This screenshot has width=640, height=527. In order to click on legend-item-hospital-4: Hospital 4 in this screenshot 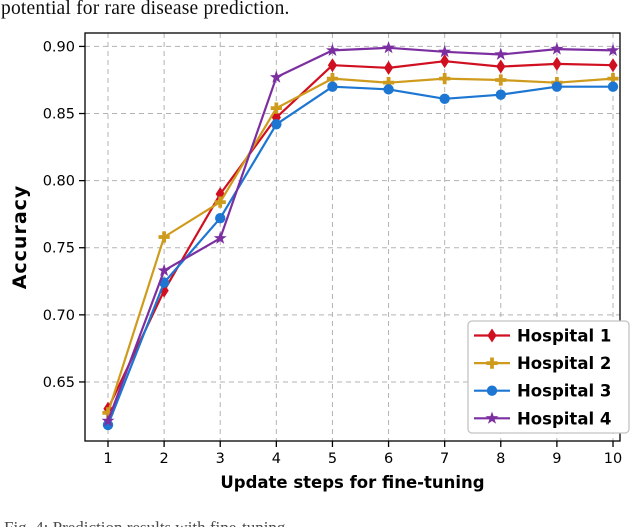, I will do `click(542, 418)`.